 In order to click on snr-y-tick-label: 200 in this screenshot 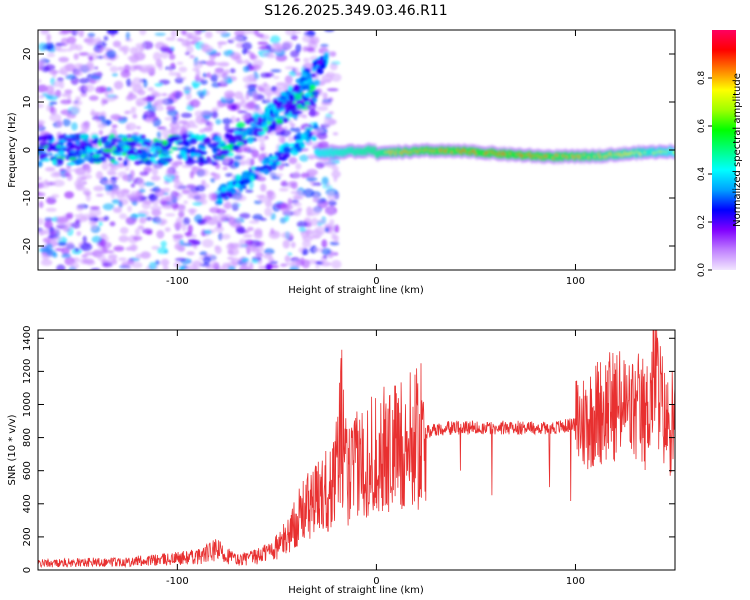, I will do `click(27, 536)`.